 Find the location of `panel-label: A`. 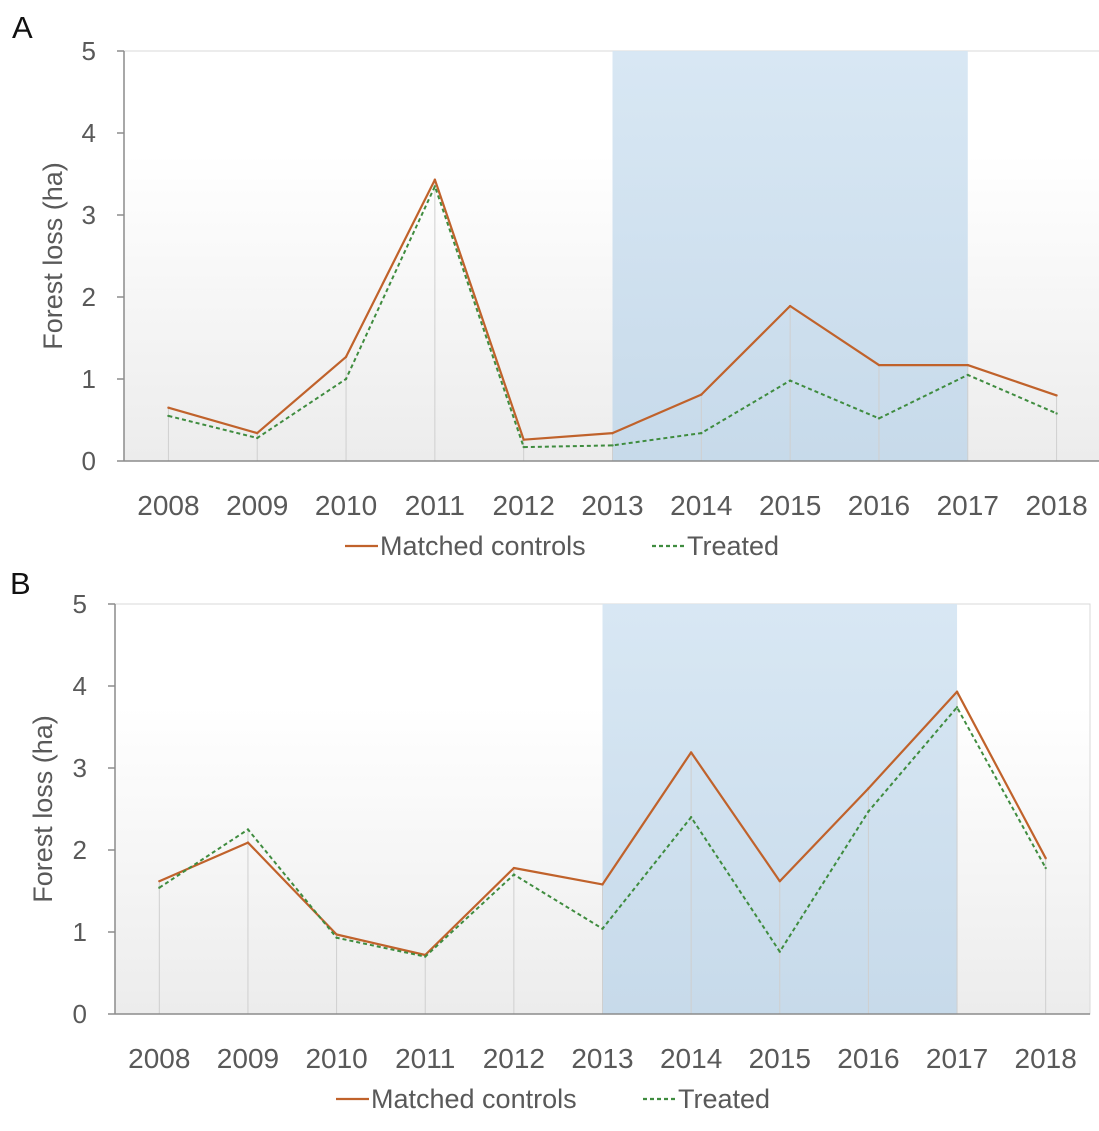

panel-label: A is located at coordinates (22, 27).